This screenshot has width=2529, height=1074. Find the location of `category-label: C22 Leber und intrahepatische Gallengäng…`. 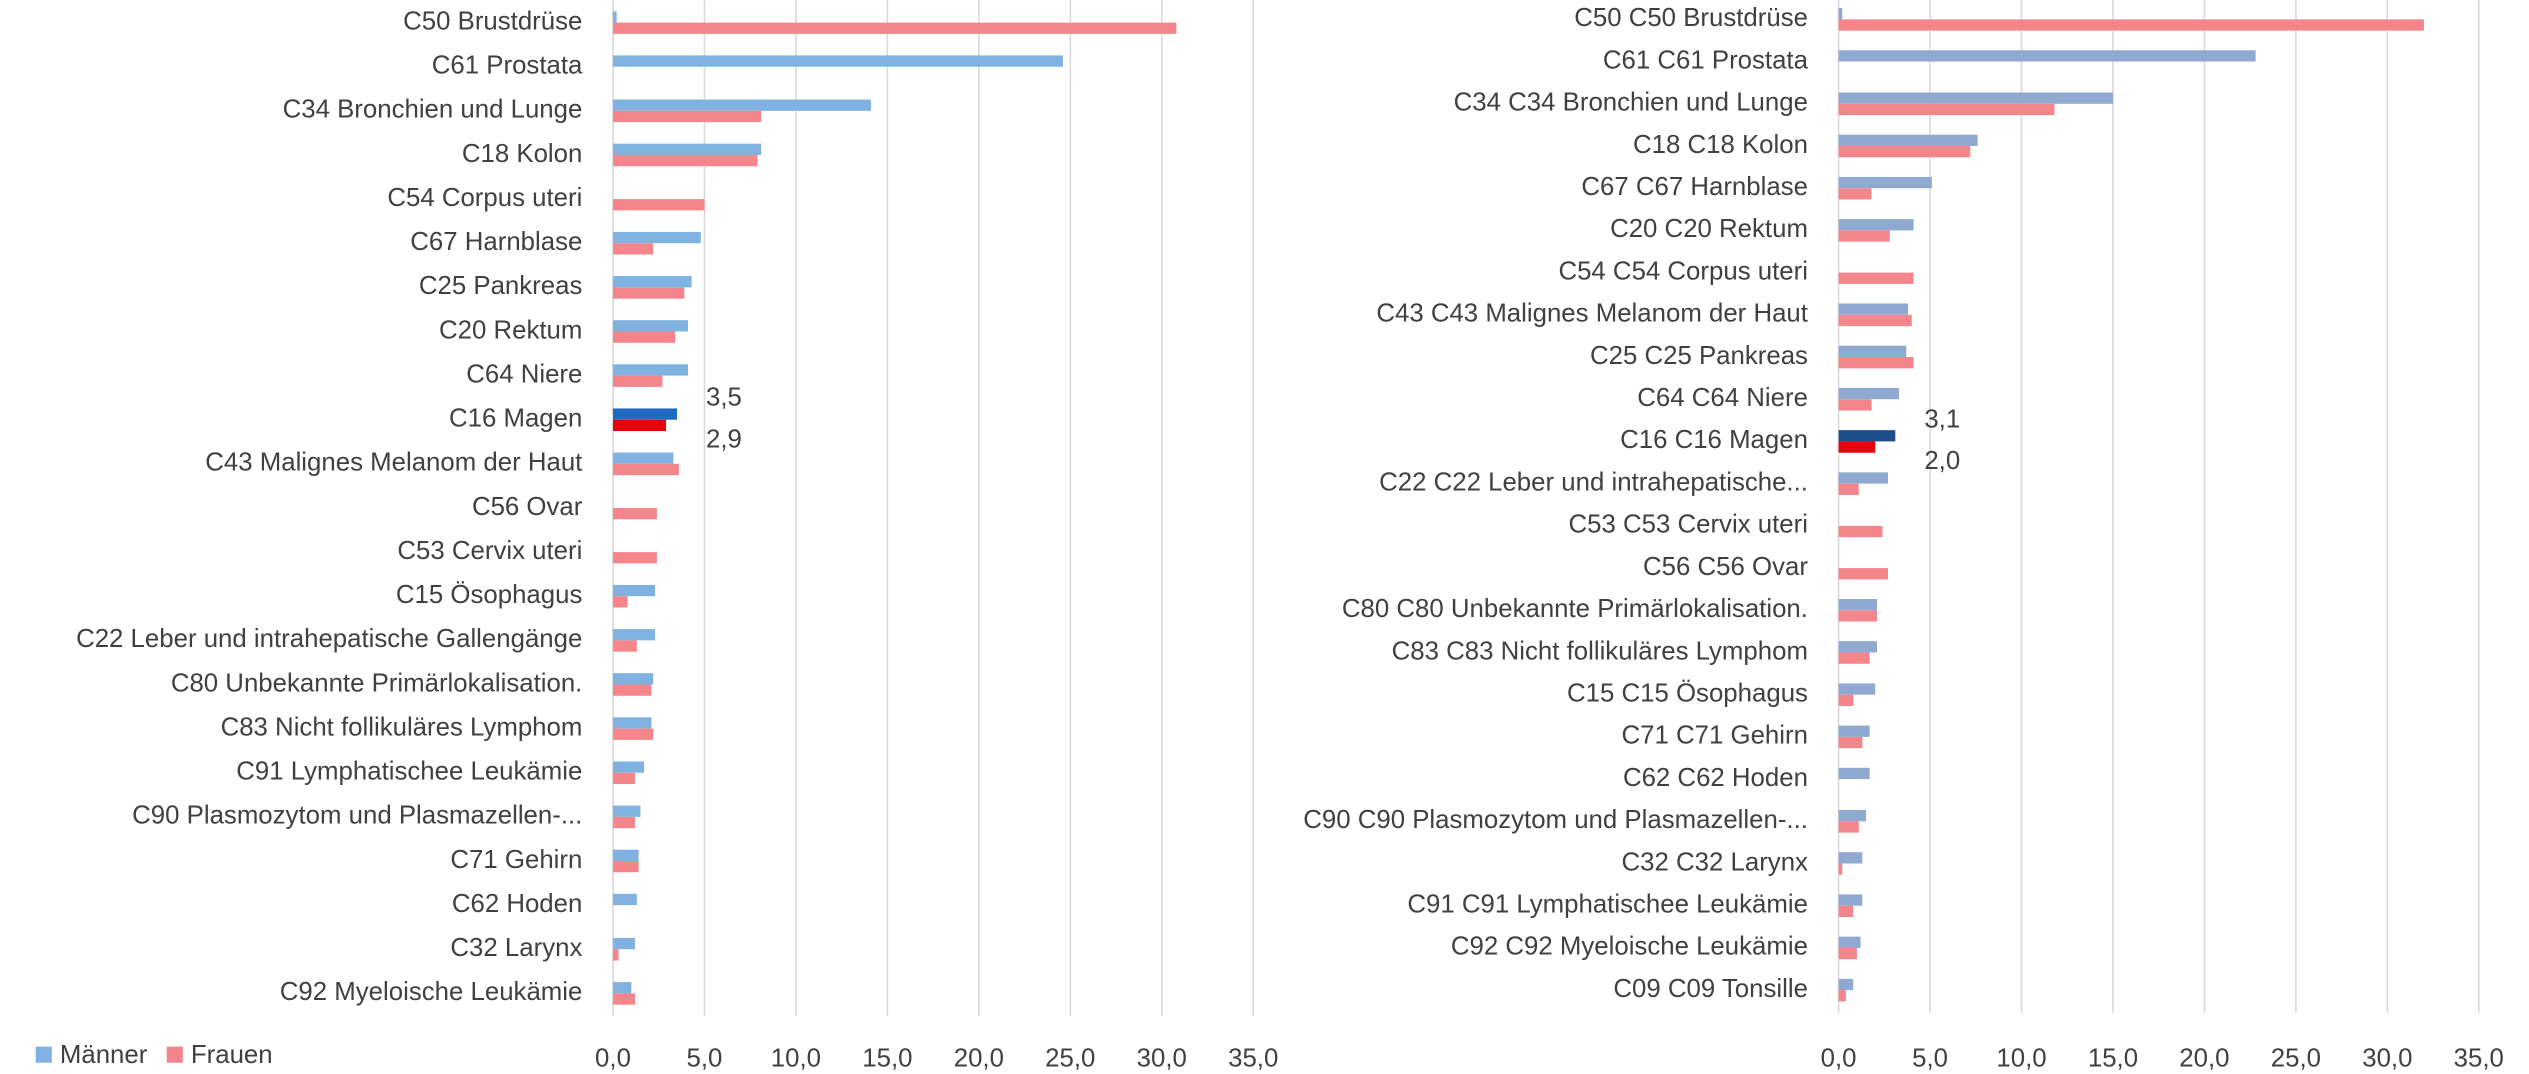

category-label: C22 Leber und intrahepatische Gallengäng… is located at coordinates (329, 639).